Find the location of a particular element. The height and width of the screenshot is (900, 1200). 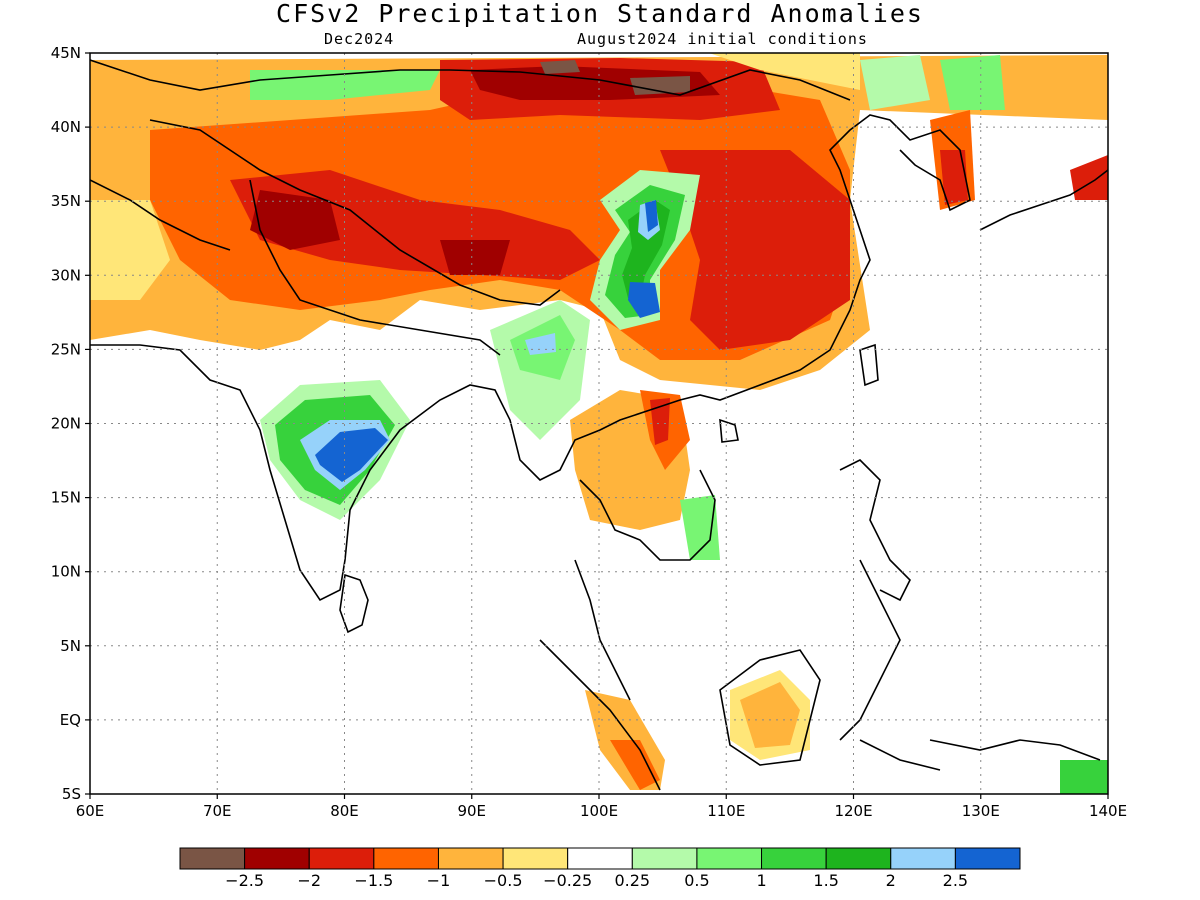

lon-tick-label: 100E is located at coordinates (599, 811).